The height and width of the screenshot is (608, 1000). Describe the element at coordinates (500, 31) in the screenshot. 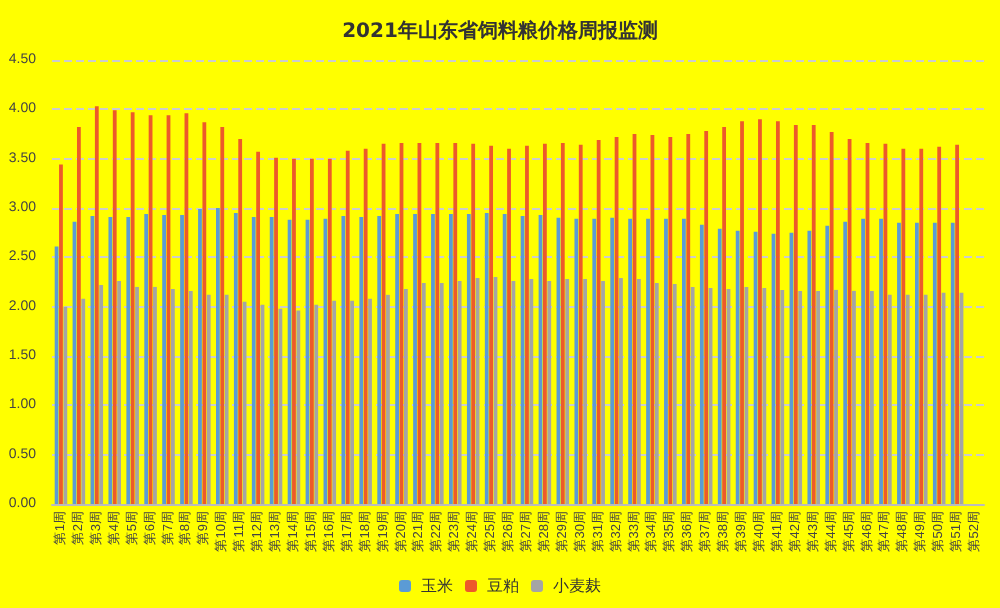

I see `chart-title: 2021年山东省饲料粮价格周报监测` at that location.